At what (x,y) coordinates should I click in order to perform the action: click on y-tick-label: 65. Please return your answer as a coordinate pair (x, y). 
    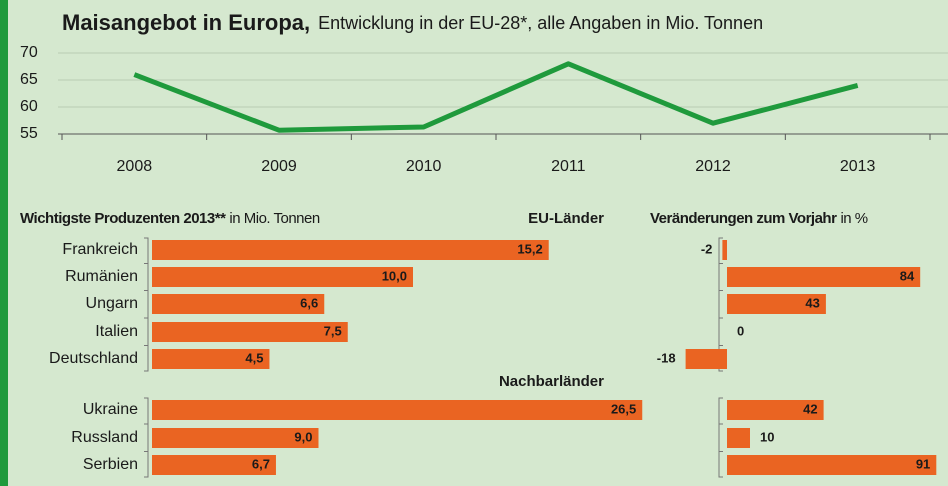
    Looking at the image, I should click on (29, 79).